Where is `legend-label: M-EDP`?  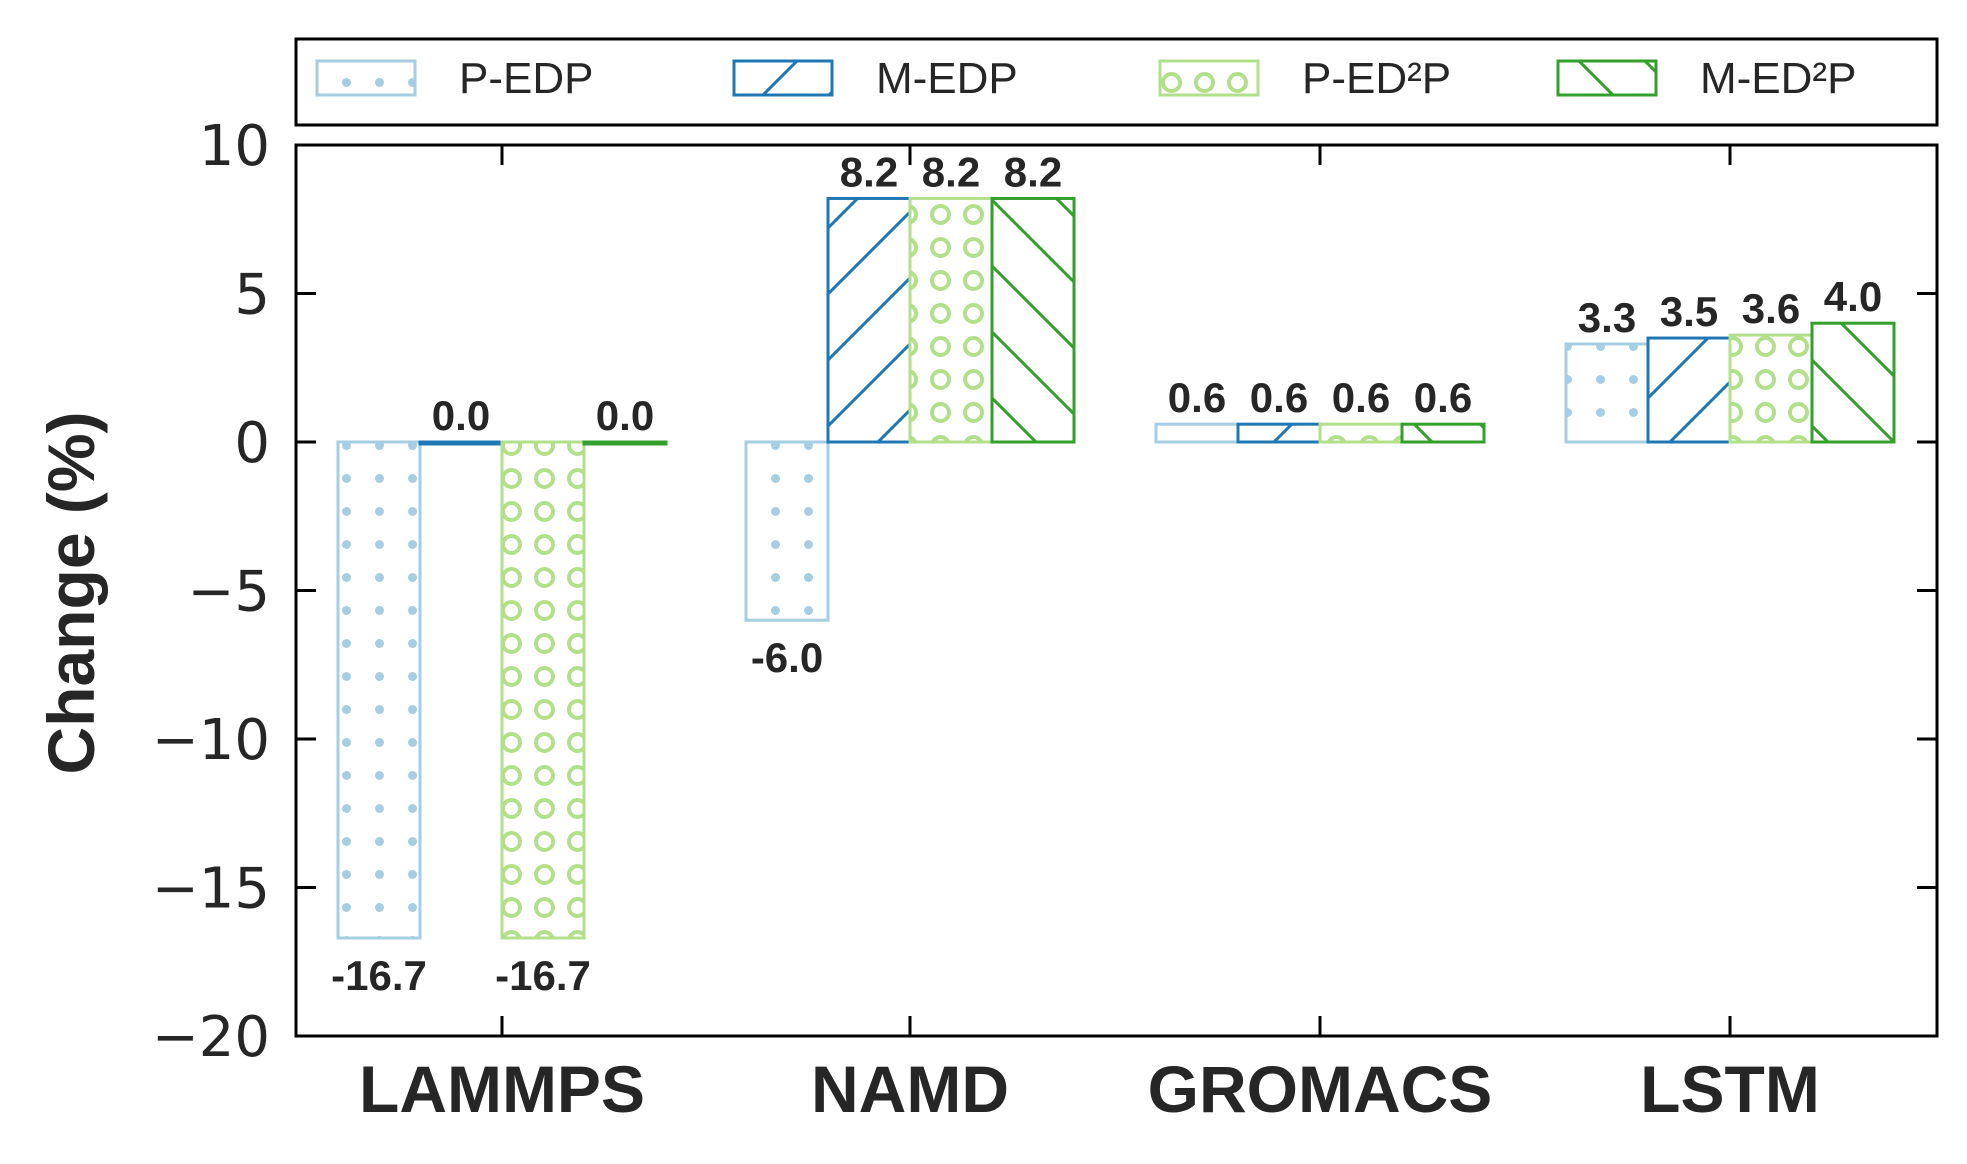 legend-label: M-EDP is located at coordinates (947, 78).